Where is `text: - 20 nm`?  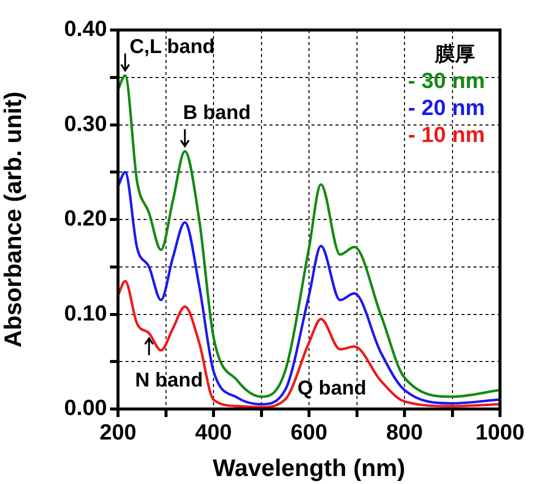
text: - 20 nm is located at coordinates (446, 107).